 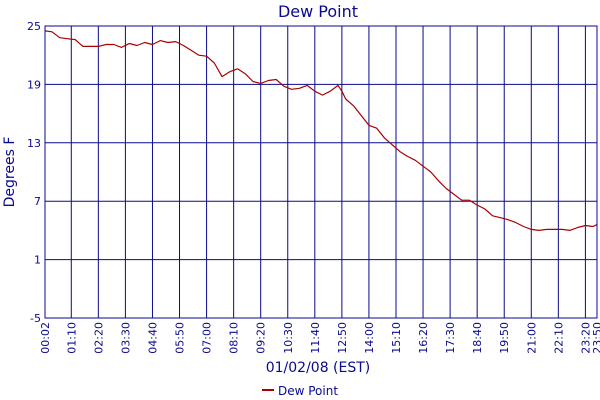 What do you see at coordinates (585, 338) in the screenshot?
I see `x-tick-label: 23:20` at bounding box center [585, 338].